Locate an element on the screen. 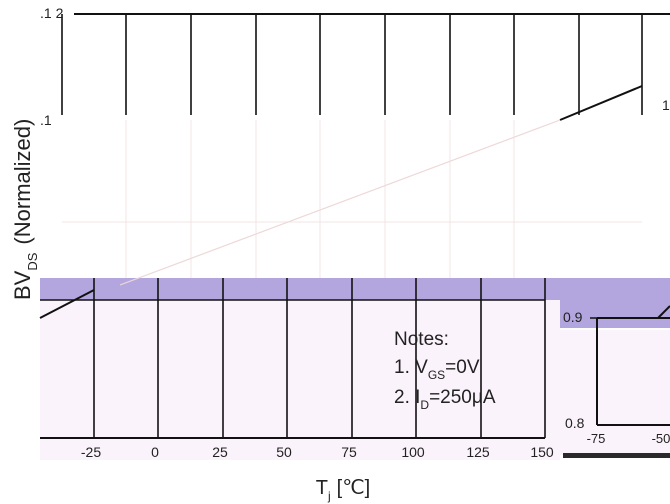  notes-title: Notes: is located at coordinates (421, 339).